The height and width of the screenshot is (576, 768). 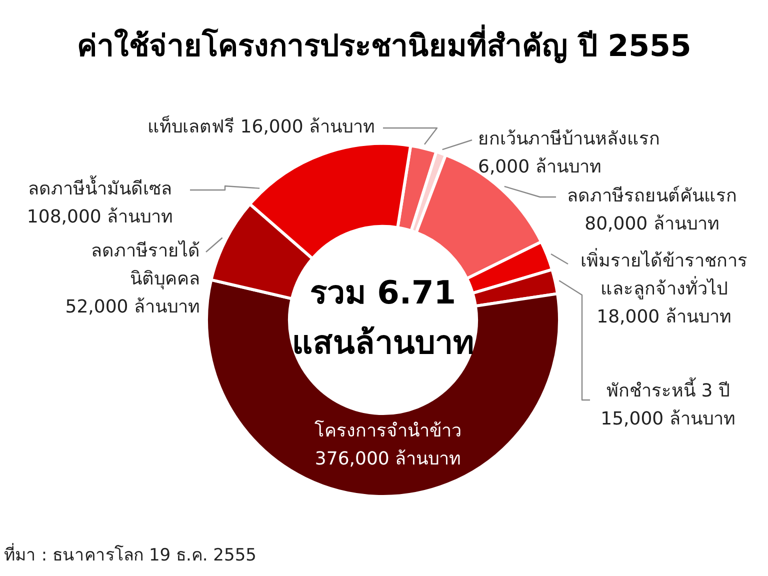 I want to click on slice-label: พักชำระหนี้ 3 ปี, so click(x=668, y=390).